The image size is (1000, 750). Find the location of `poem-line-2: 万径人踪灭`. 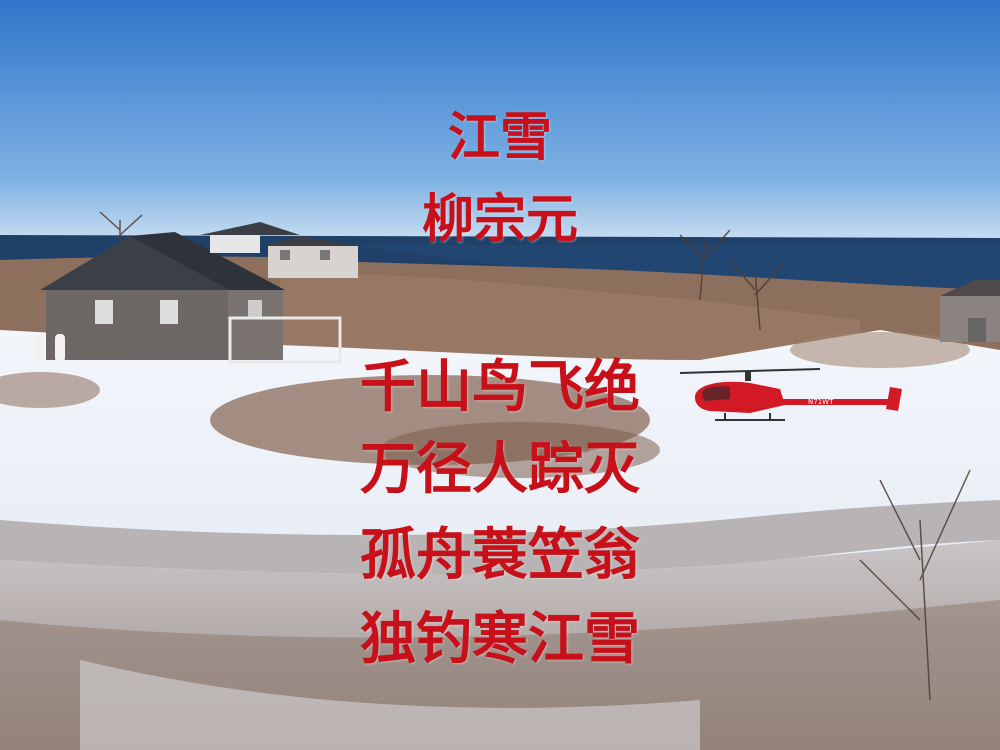

poem-line-2: 万径人踪灭 is located at coordinates (500, 469).